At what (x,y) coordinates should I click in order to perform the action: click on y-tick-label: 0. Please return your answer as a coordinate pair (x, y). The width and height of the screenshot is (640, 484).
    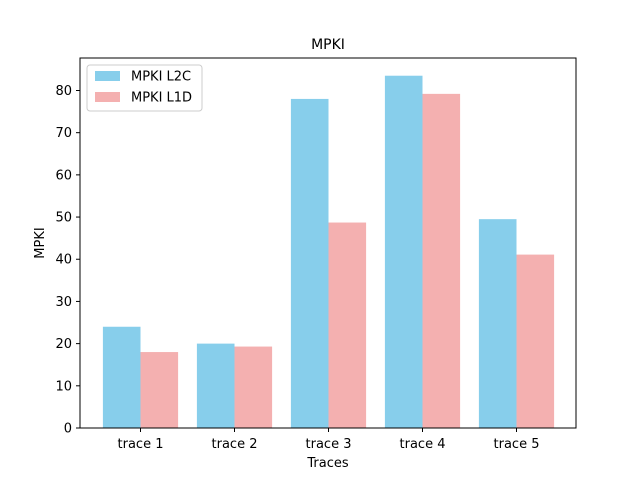
    Looking at the image, I should click on (68, 429).